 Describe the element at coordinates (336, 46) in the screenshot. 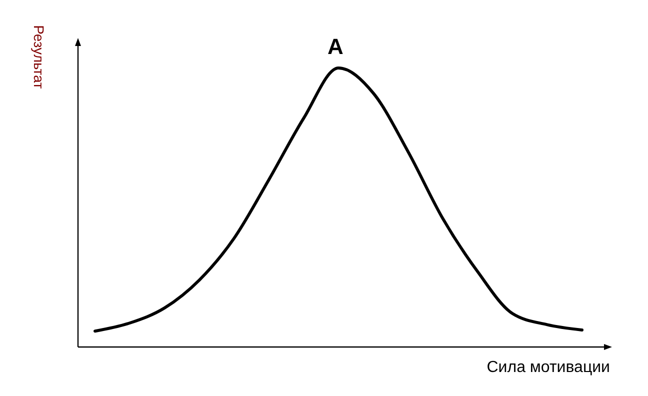

I see `annotation: A` at that location.